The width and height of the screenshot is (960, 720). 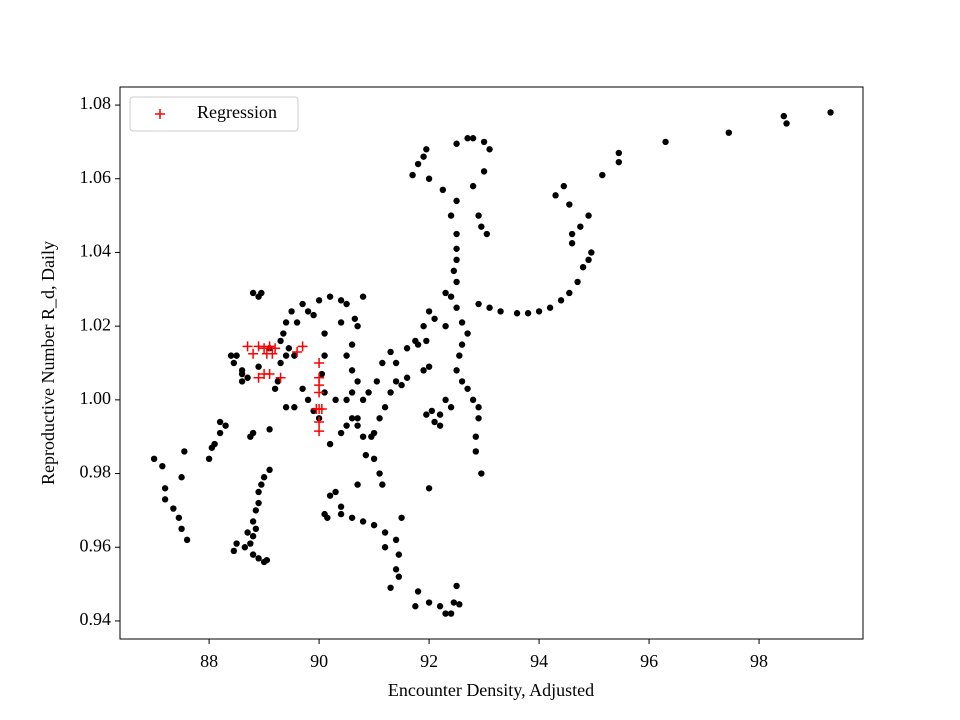 I want to click on y-tick-label: 0.96, so click(x=96, y=545).